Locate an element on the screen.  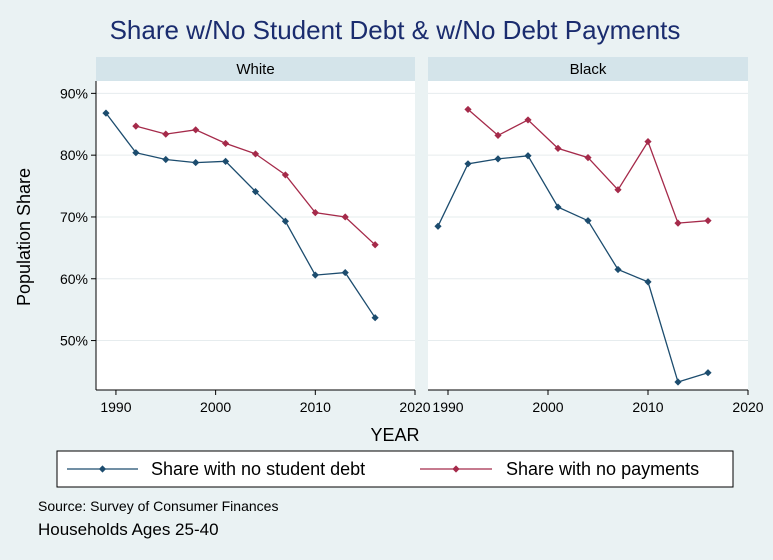
y-tick-label: 70% is located at coordinates (74, 217).